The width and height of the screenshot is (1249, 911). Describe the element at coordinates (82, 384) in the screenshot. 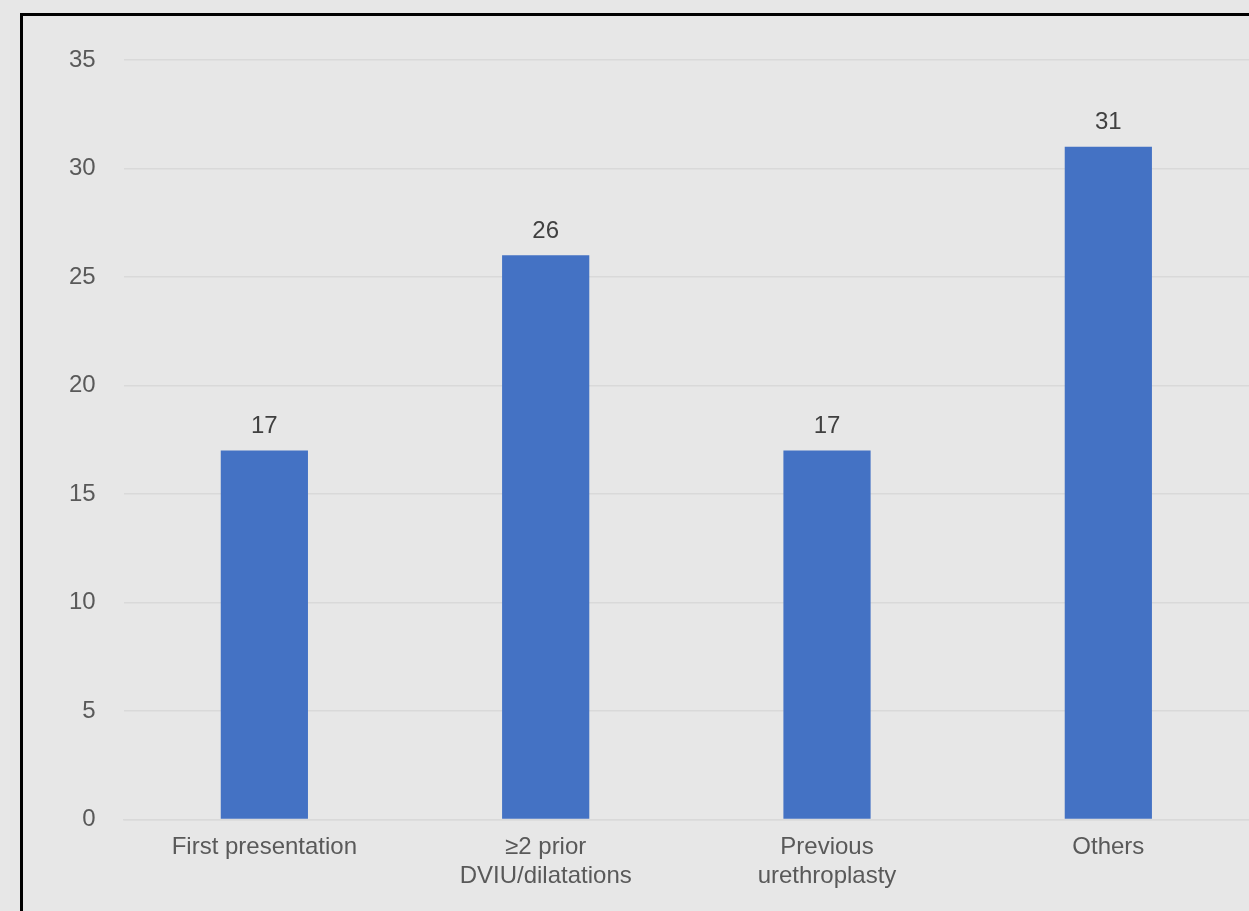

I see `y-tick-label: 20` at that location.